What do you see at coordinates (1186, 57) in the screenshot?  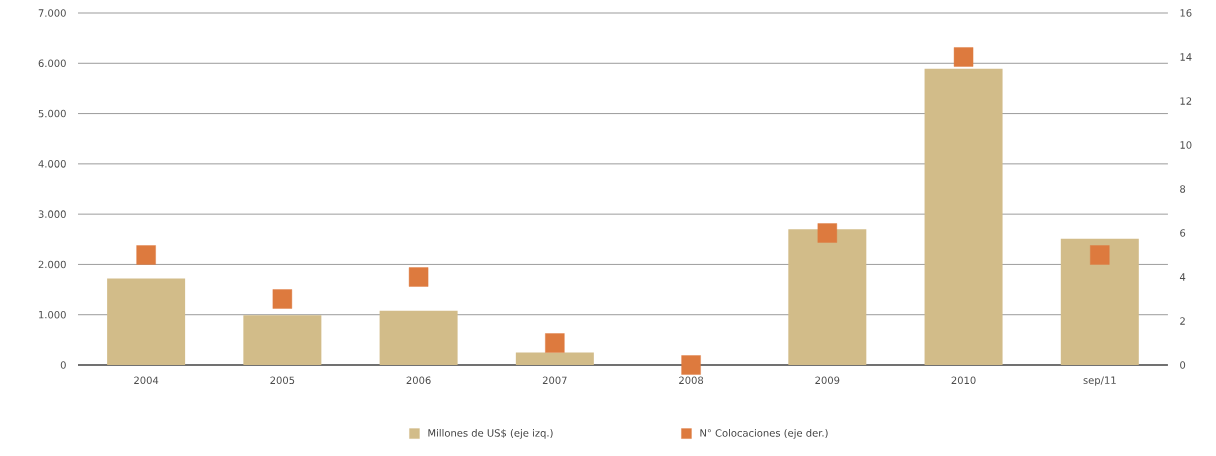 I see `y2-tick-label: 14` at bounding box center [1186, 57].